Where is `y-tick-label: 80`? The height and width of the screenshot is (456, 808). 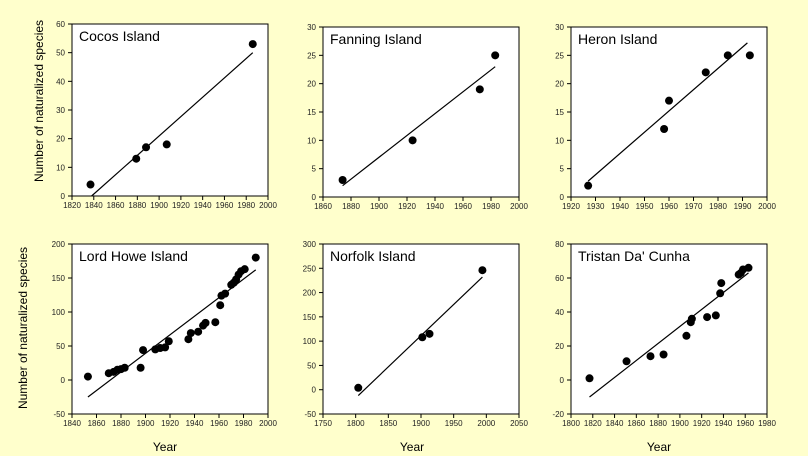 y-tick-label: 80 is located at coordinates (559, 244).